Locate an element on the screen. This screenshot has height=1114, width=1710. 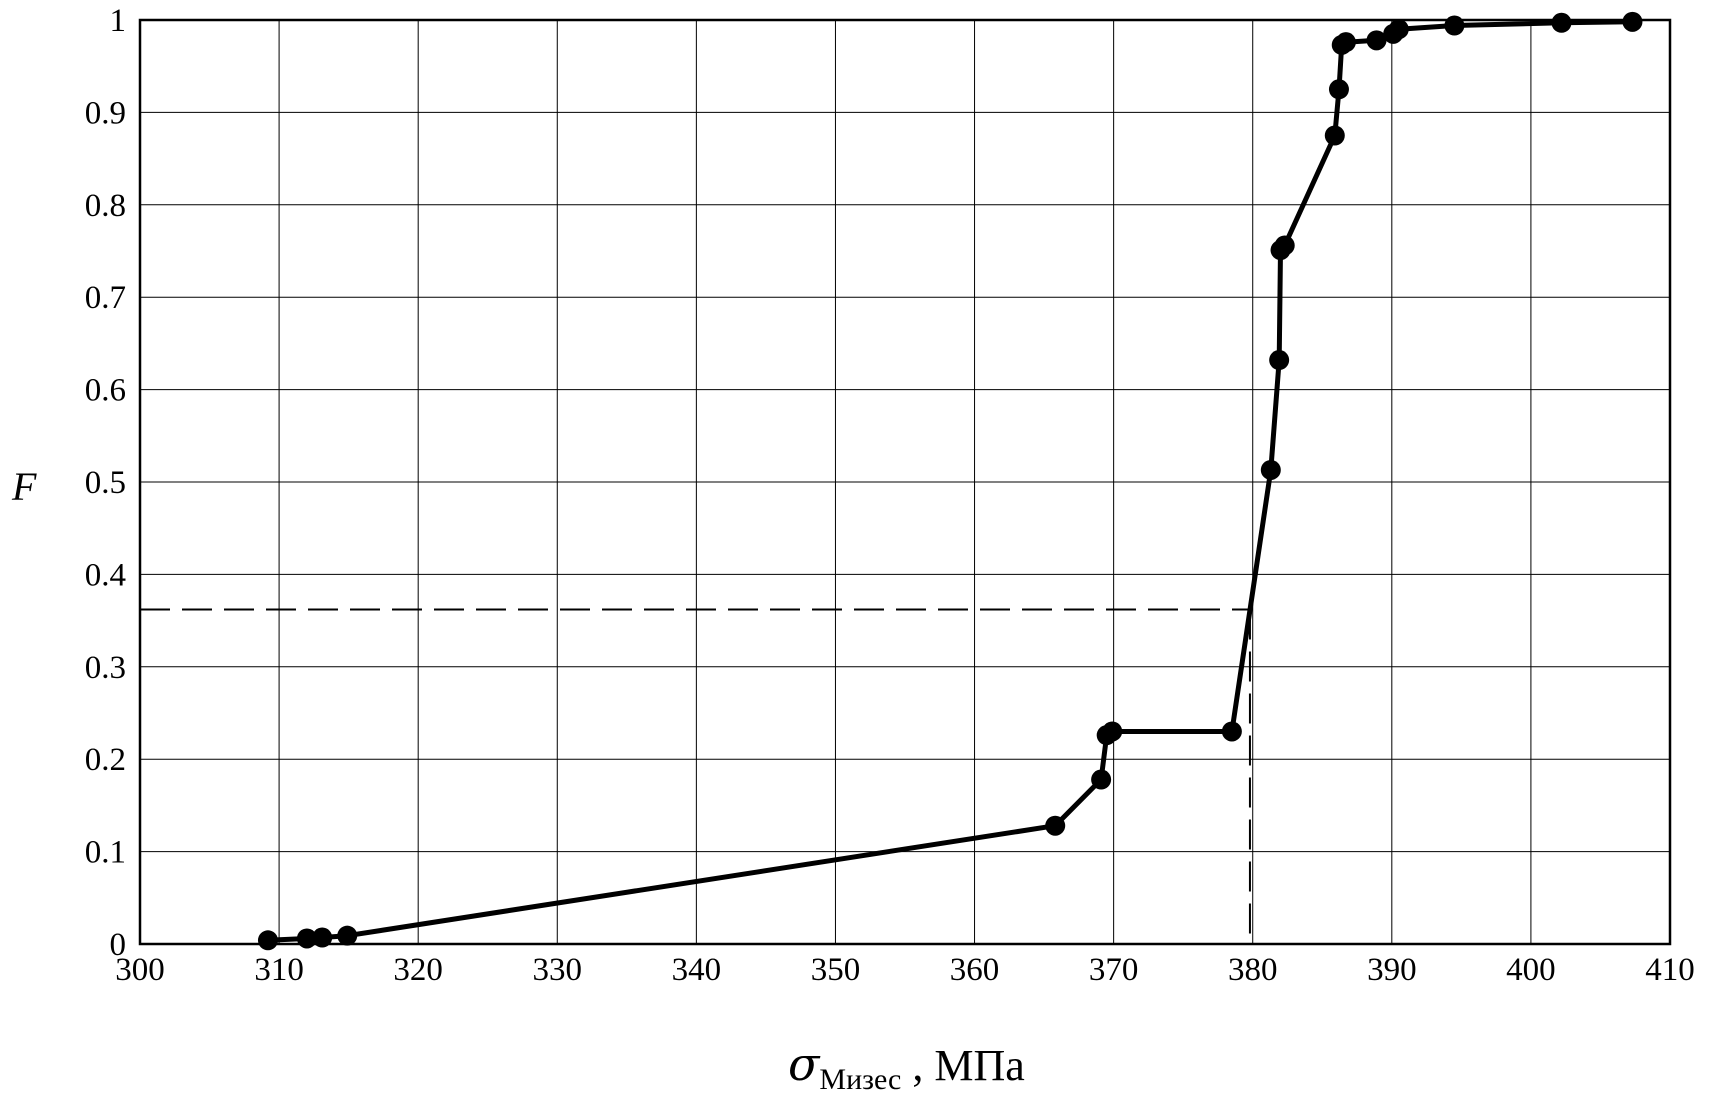
x-axis-label-subscript: Мизес is located at coordinates (860, 1079).